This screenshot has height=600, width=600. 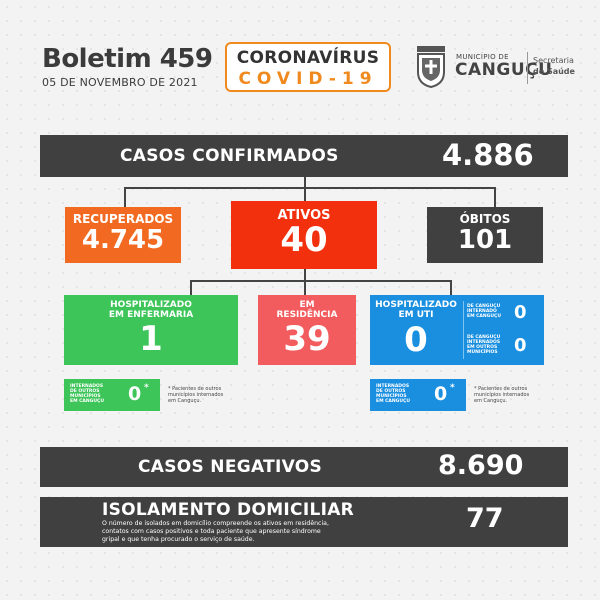 What do you see at coordinates (185, 401) in the screenshot?
I see `ward-note-line3: em Canguçu.` at bounding box center [185, 401].